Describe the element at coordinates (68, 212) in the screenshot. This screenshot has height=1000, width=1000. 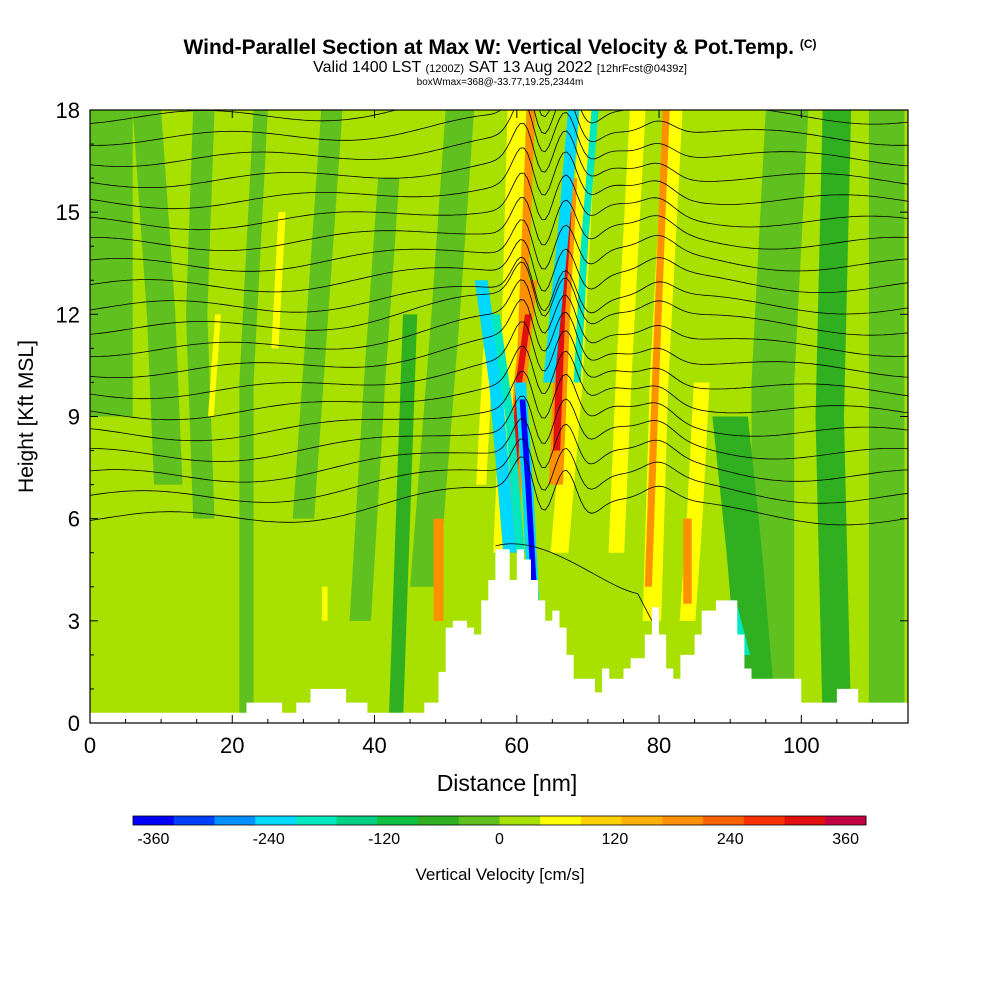
I see `y-tick-label: 15` at that location.